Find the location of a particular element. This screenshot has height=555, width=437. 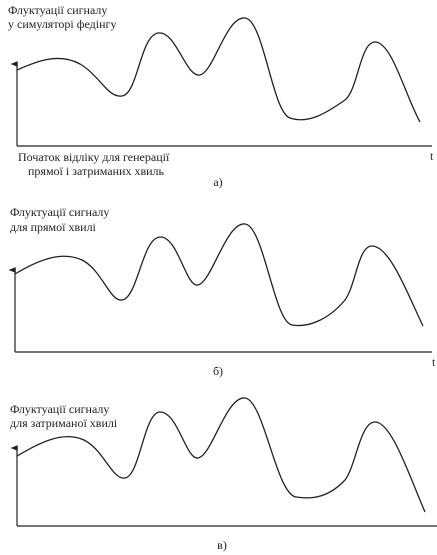

title-line: для затриманої хвилі is located at coordinates (64, 423).